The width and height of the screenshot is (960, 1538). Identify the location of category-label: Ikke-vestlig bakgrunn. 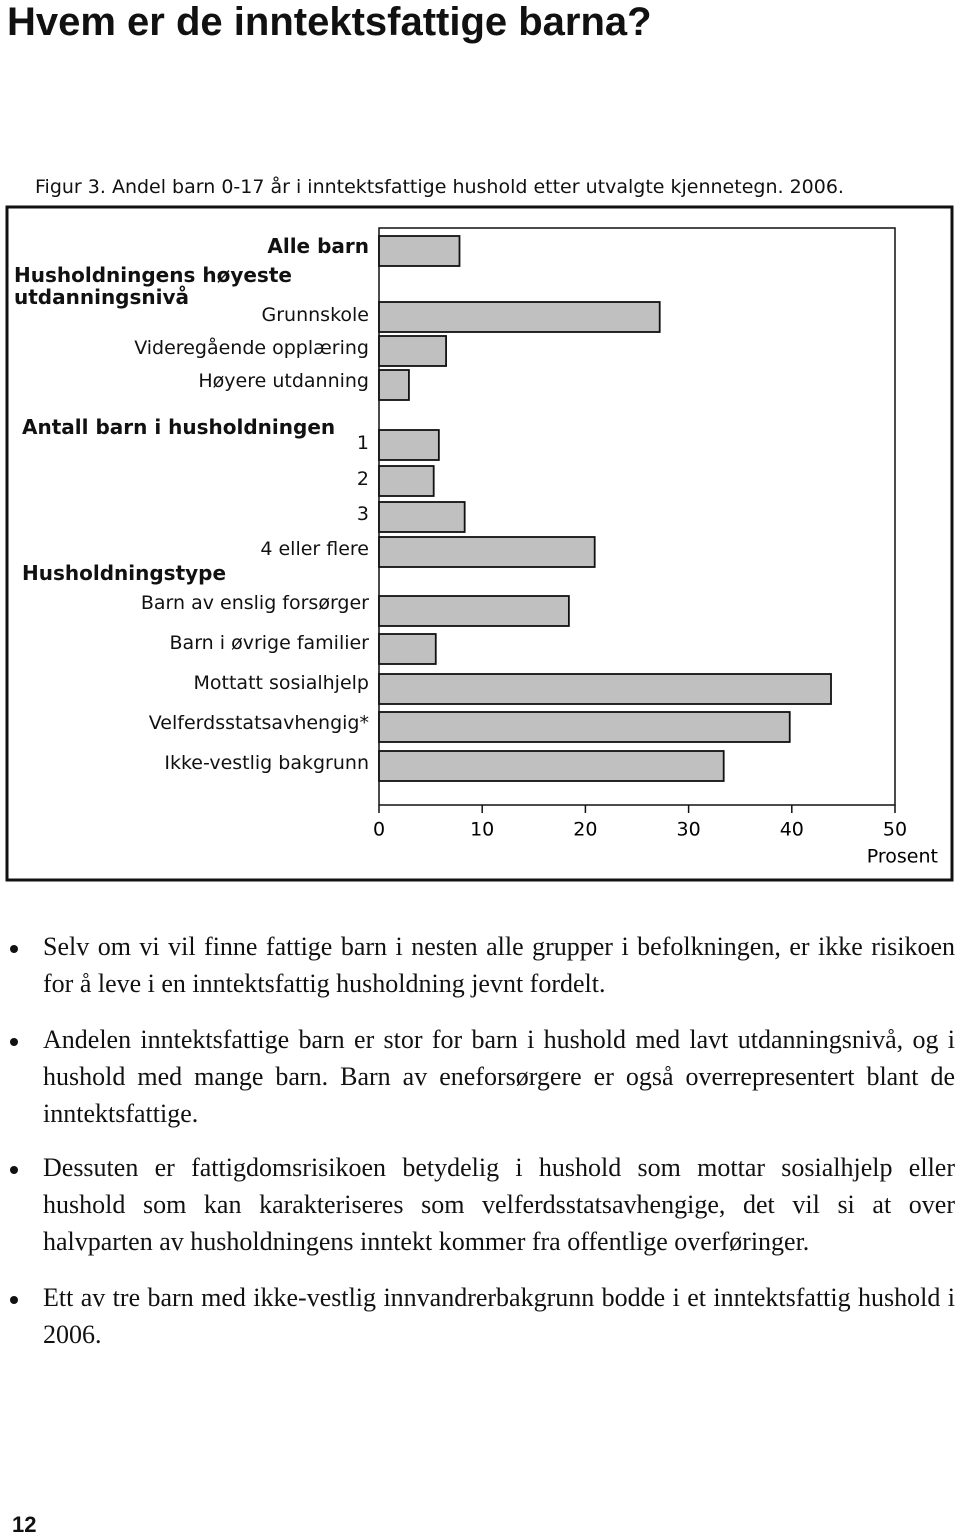
(266, 763).